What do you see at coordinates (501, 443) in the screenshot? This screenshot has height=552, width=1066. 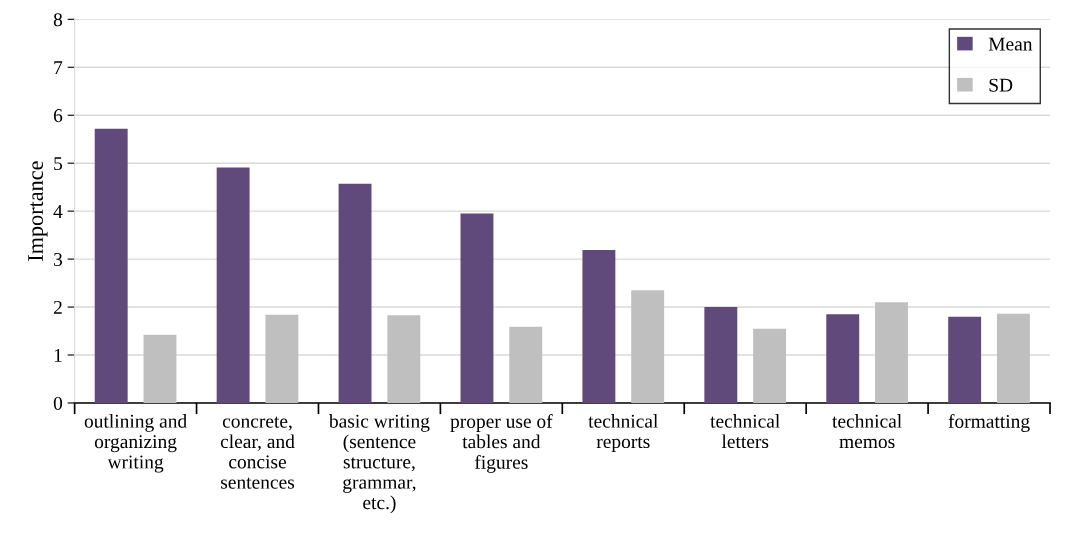 I see `x-tick-label: proper use of tables and figures` at bounding box center [501, 443].